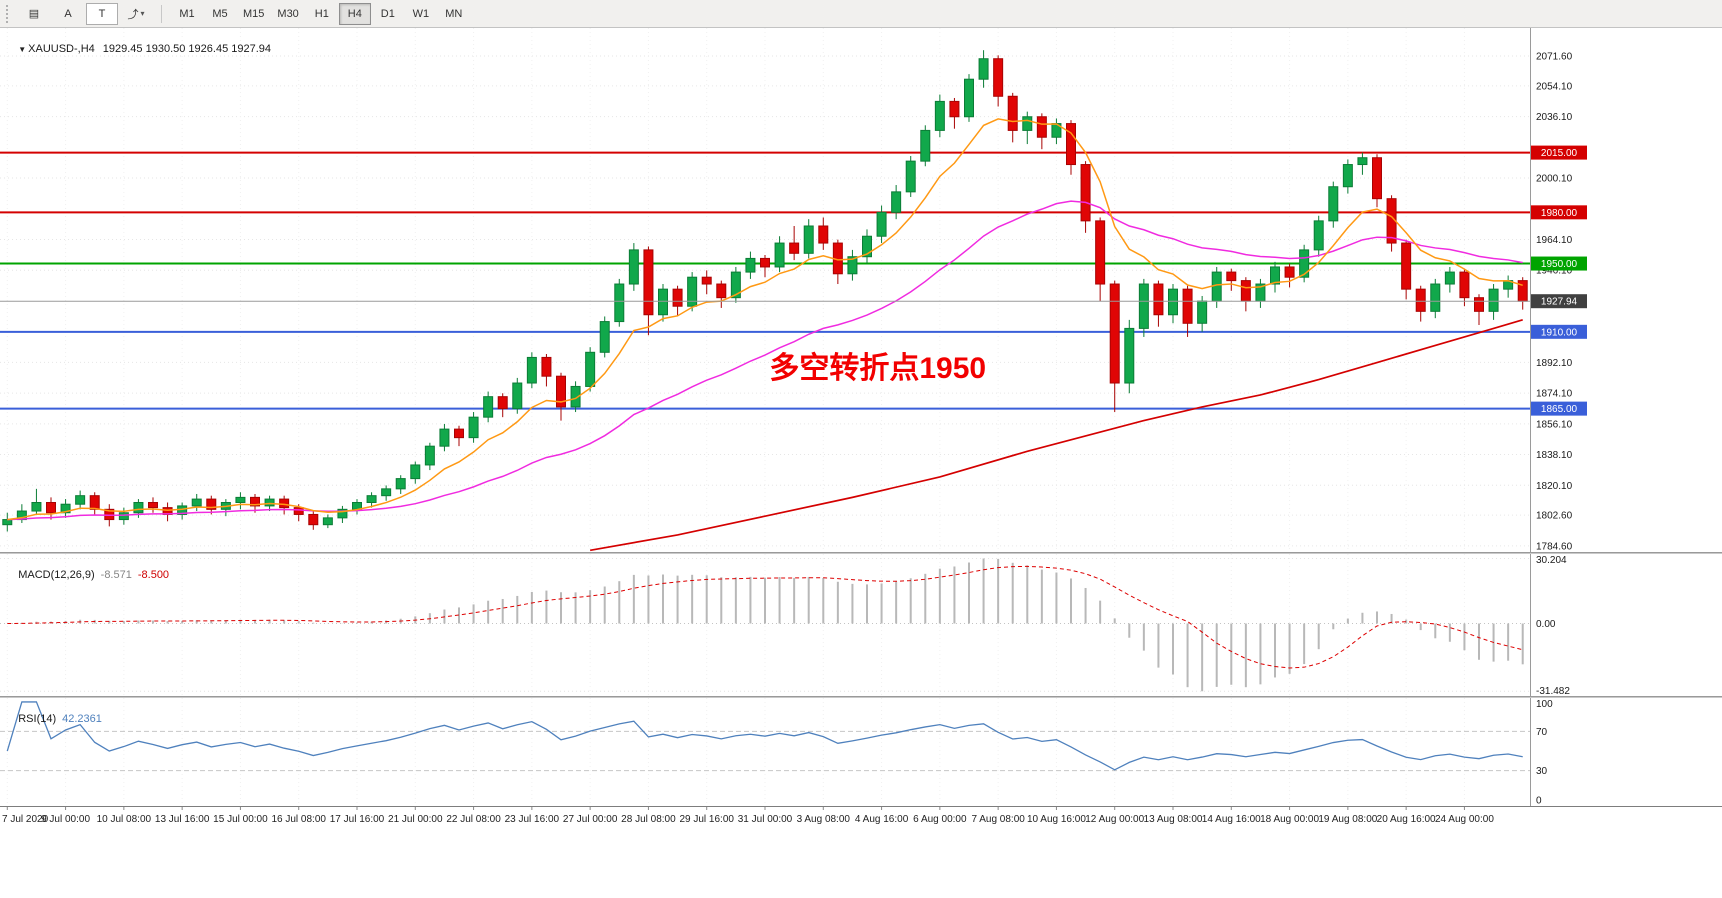 The image size is (1722, 898). What do you see at coordinates (354, 13) in the screenshot?
I see `timeframe-h4-button: H4` at bounding box center [354, 13].